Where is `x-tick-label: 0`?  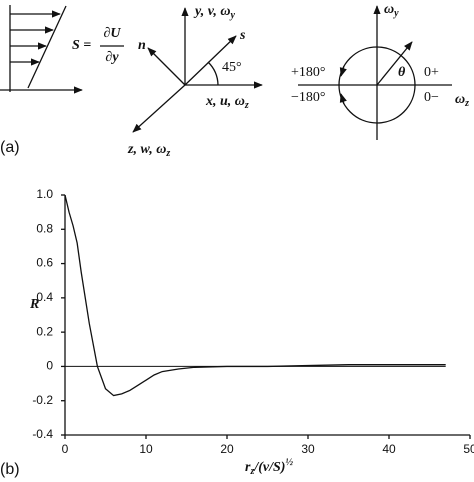
x-tick-label: 0 is located at coordinates (65, 449).